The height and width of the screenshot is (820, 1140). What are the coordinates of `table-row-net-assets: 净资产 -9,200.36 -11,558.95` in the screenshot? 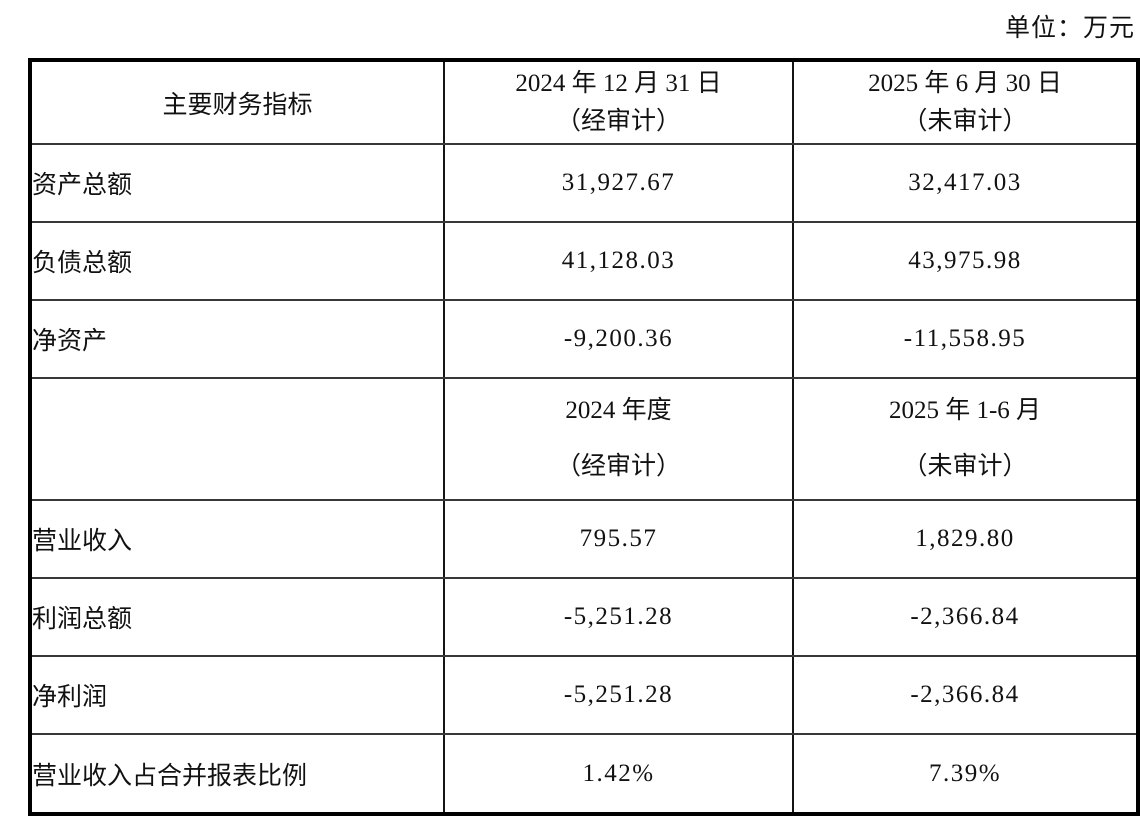 It's located at (584, 339).